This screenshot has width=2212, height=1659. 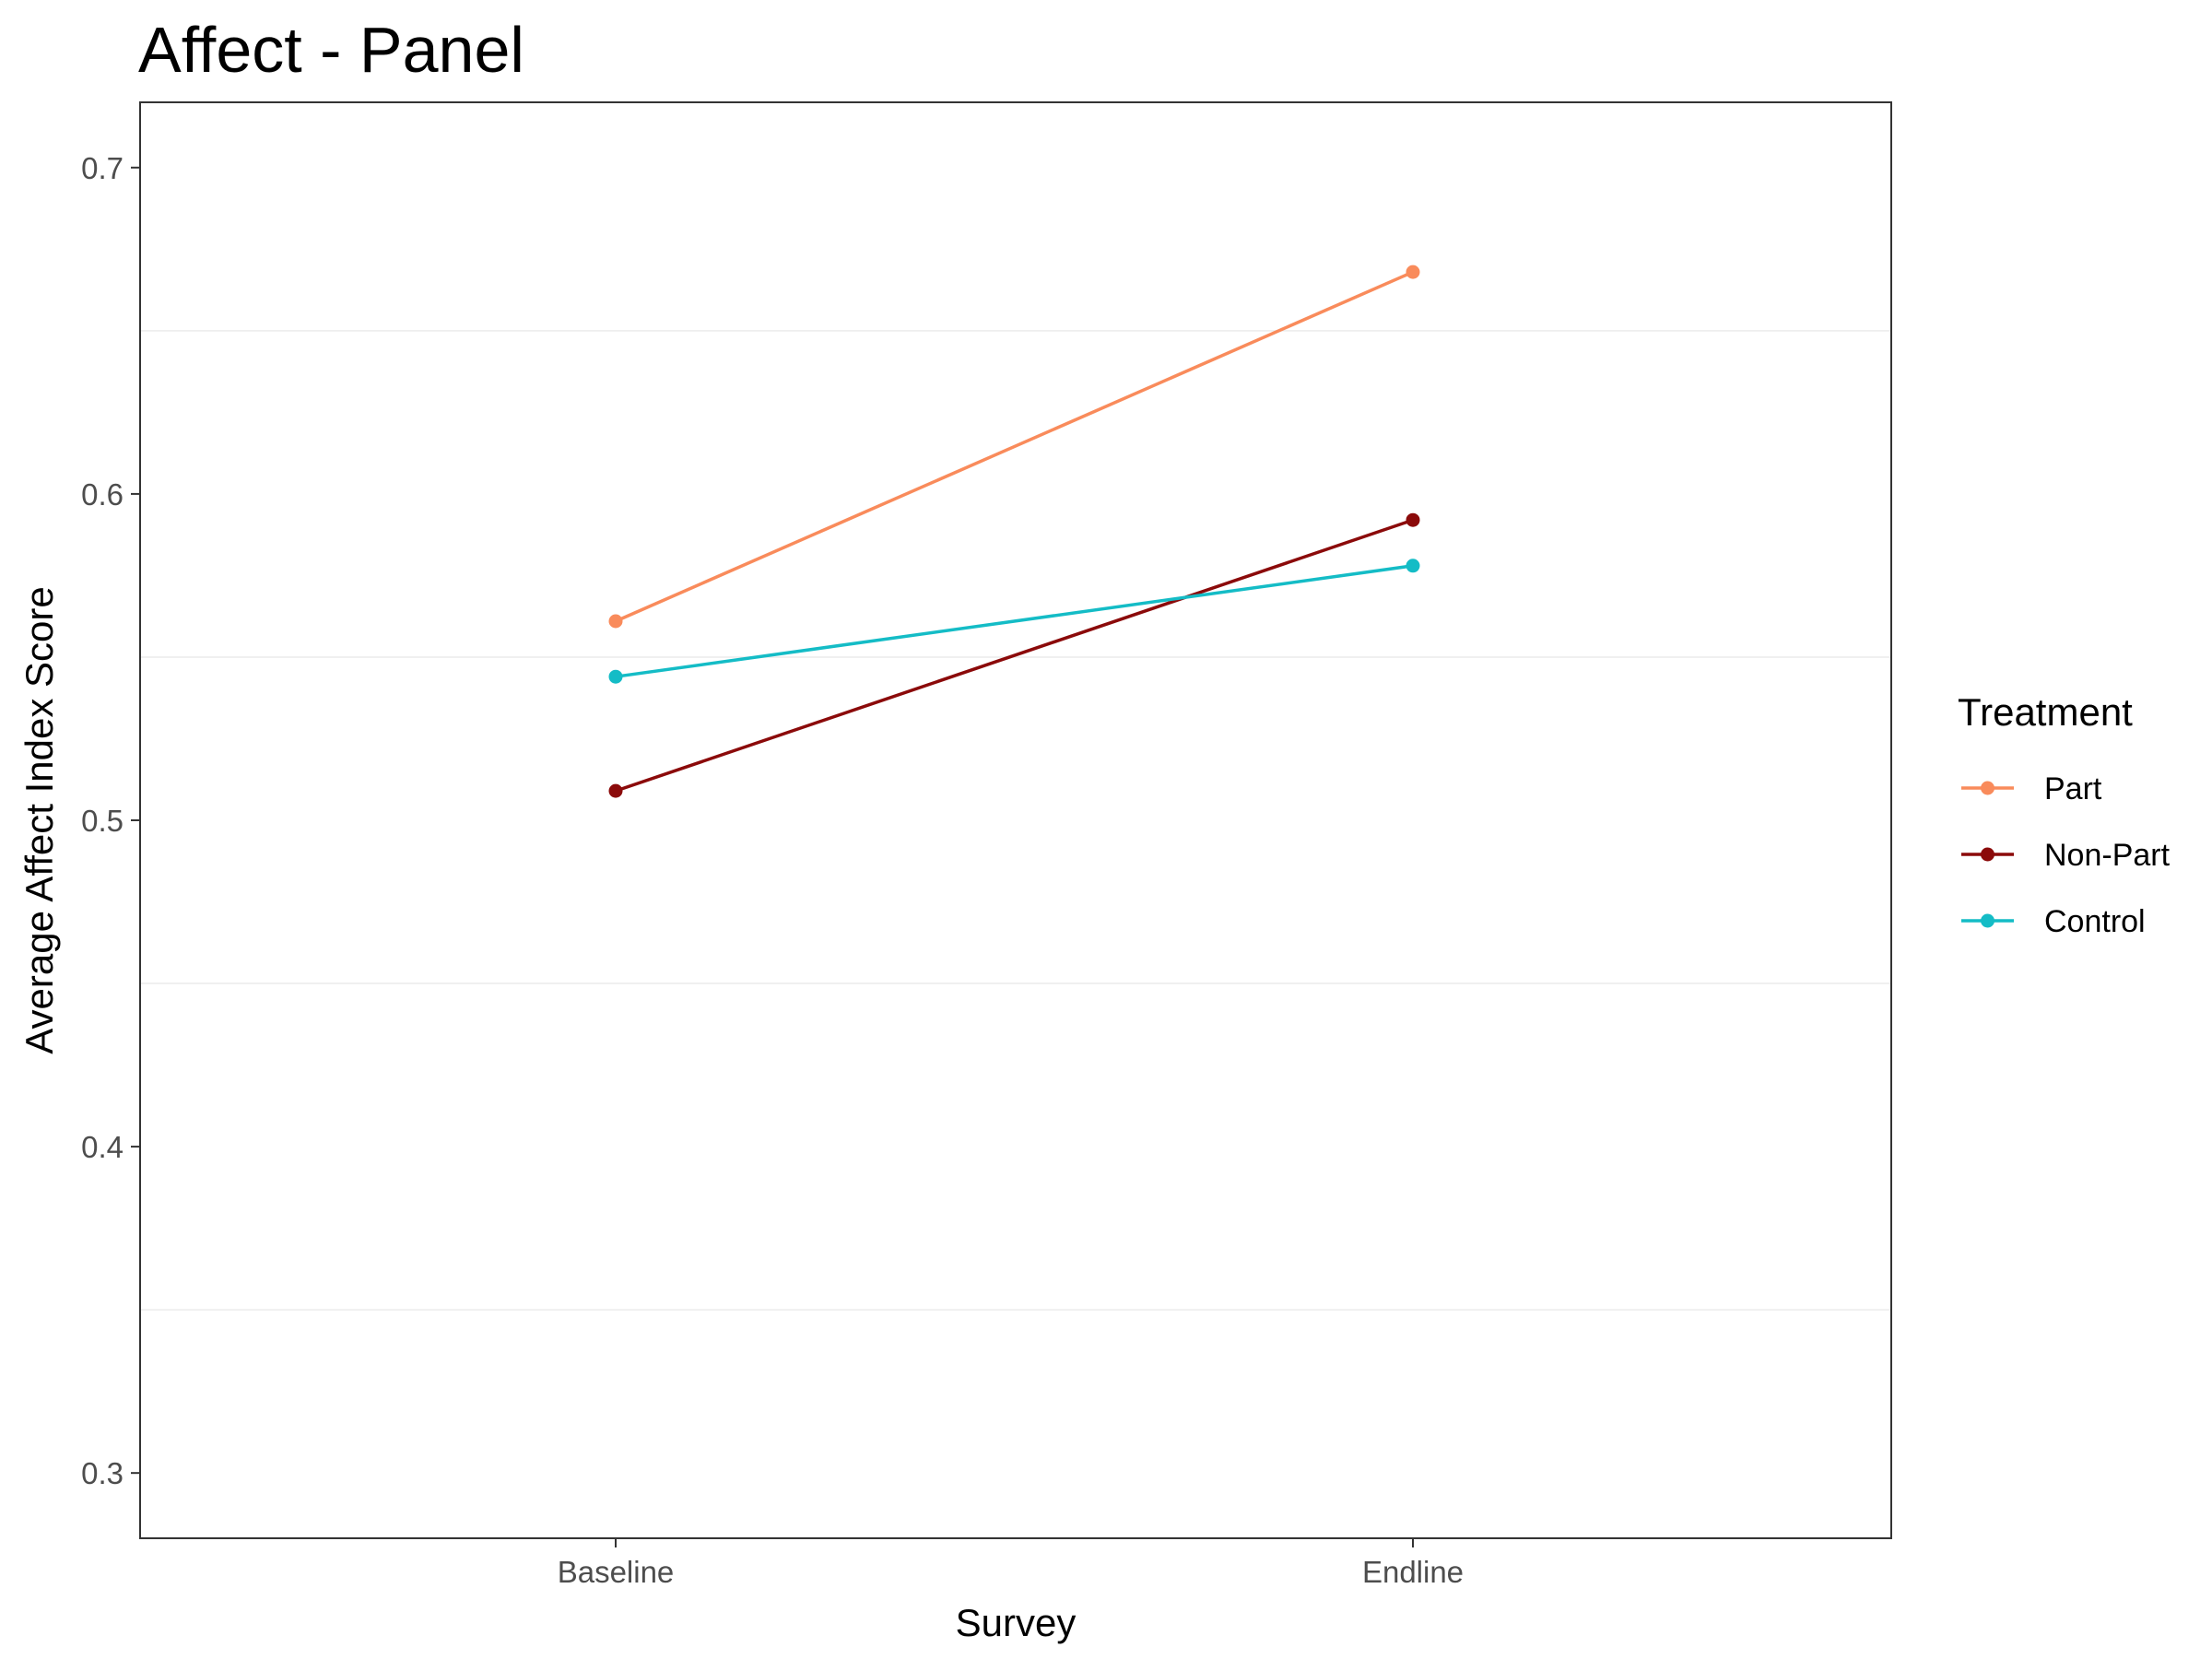 I want to click on chart-title: Affect - Panel, so click(x=331, y=50).